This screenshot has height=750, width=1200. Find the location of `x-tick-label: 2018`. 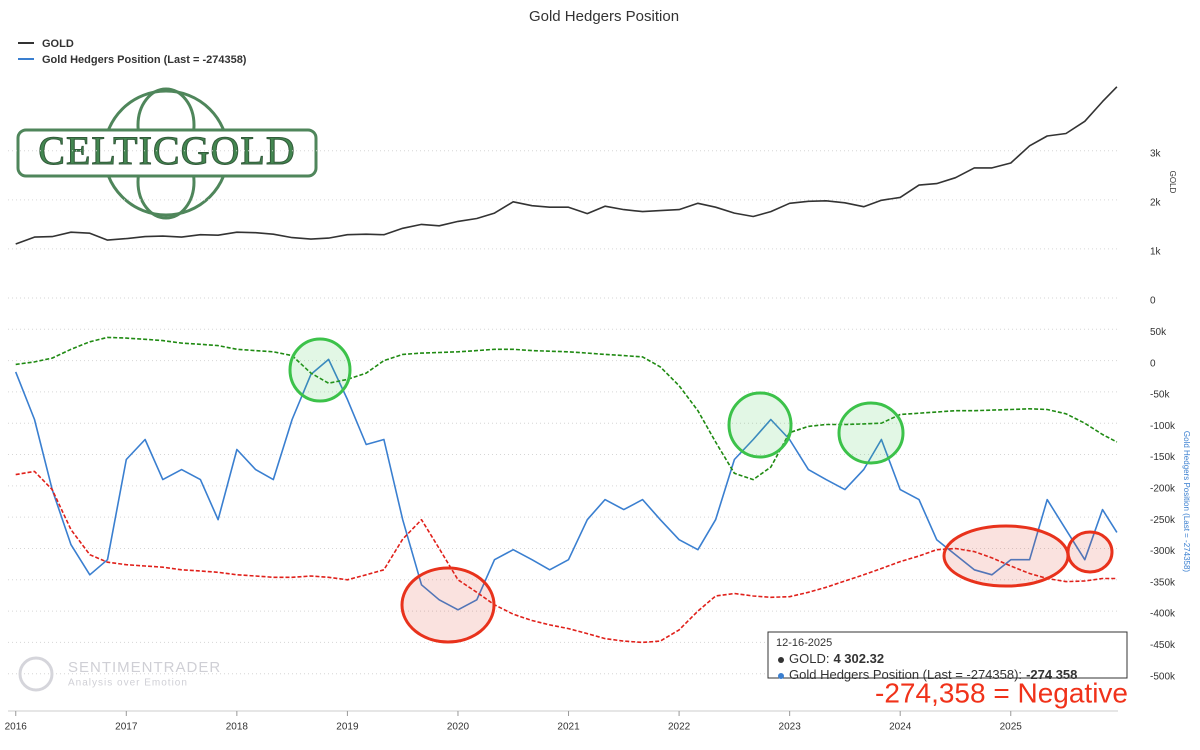

x-tick-label: 2018 is located at coordinates (237, 727).